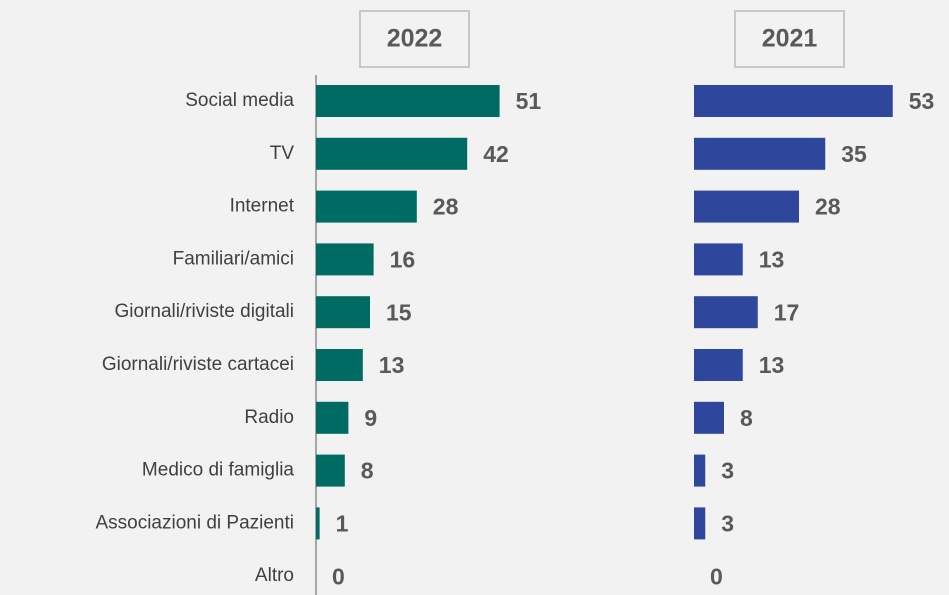 The image size is (949, 595). I want to click on value-label: 35, so click(854, 154).